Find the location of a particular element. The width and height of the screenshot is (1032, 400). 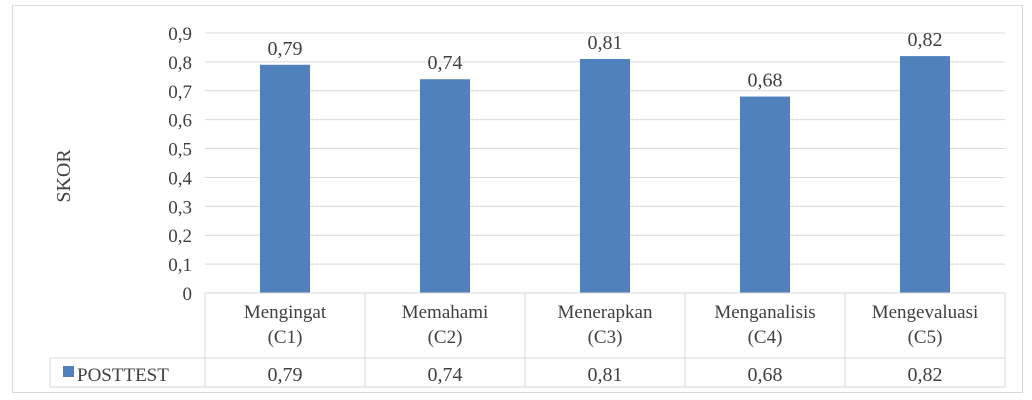

legend-label: POSTTEST is located at coordinates (123, 375).